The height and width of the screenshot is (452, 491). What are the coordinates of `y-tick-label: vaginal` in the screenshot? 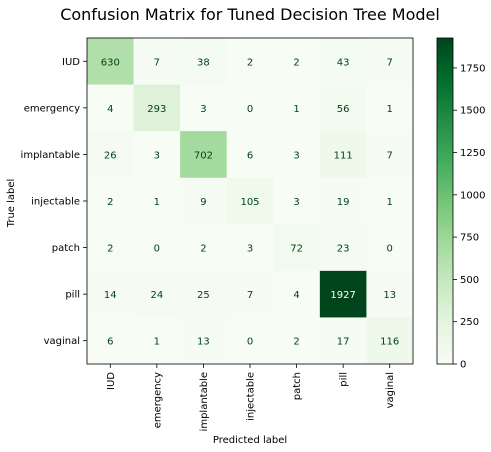 It's located at (62, 341).